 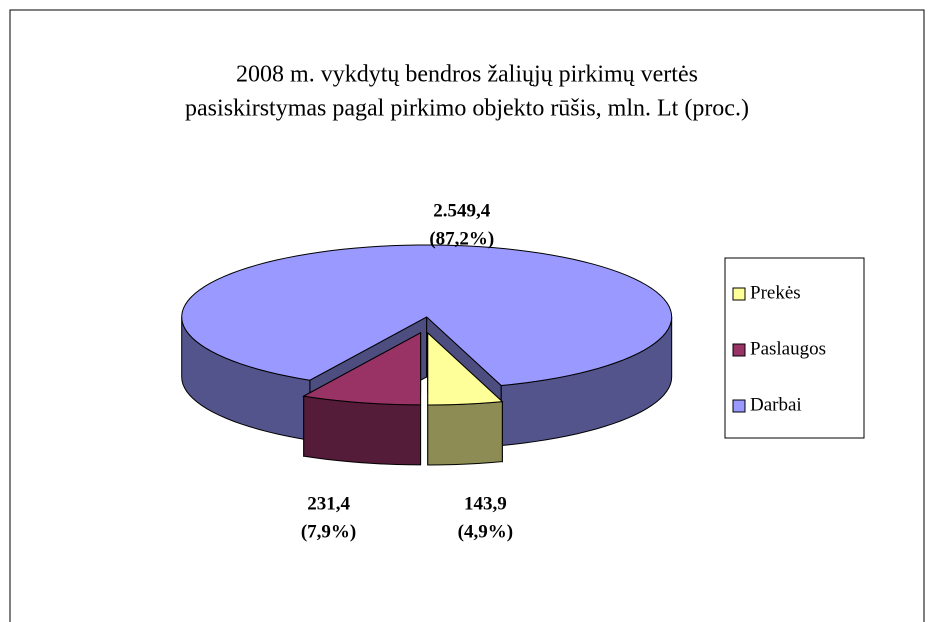 I want to click on data-label: 2.549,4, so click(x=462, y=210).